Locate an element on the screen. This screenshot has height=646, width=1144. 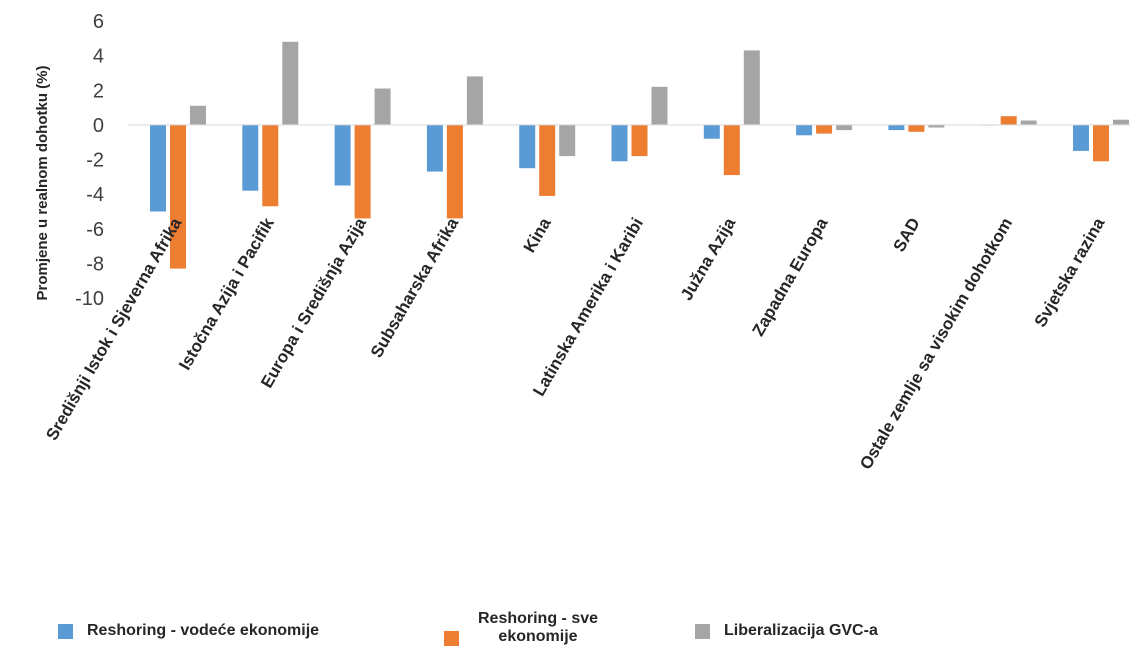
category-label: Svjetska razina is located at coordinates (1070, 272).